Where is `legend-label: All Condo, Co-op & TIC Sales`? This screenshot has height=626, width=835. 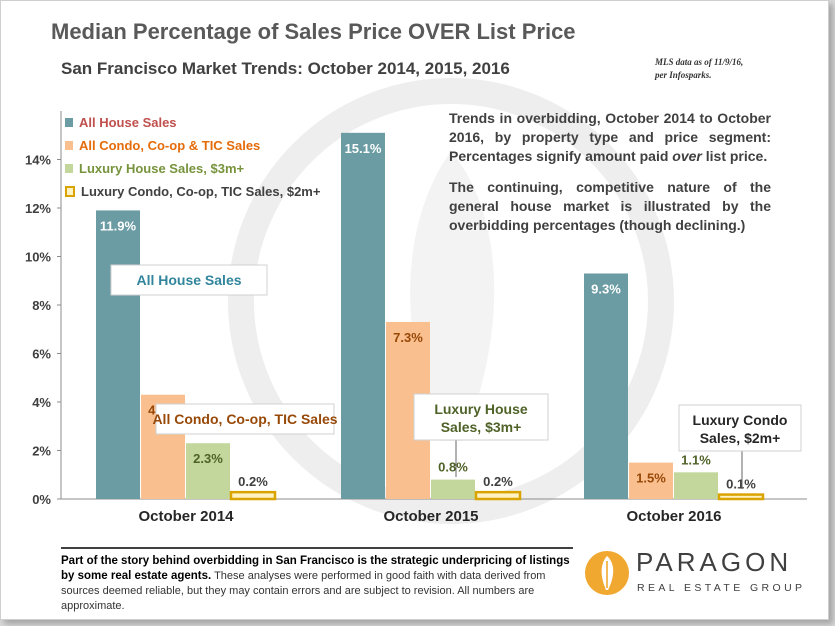
legend-label: All Condo, Co-op & TIC Sales is located at coordinates (170, 145).